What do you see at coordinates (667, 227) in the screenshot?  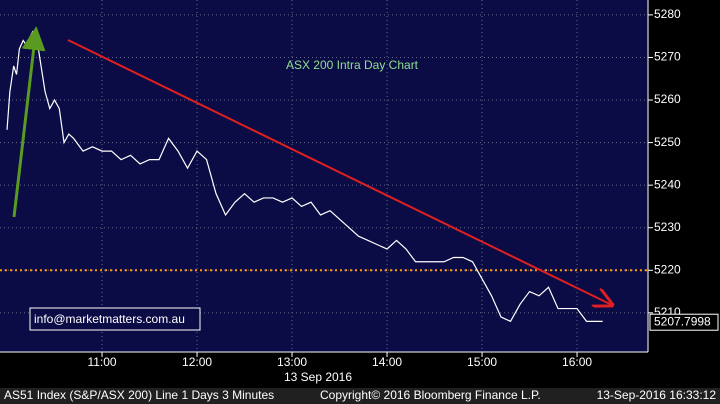 I see `y-tick-label: 5230` at bounding box center [667, 227].